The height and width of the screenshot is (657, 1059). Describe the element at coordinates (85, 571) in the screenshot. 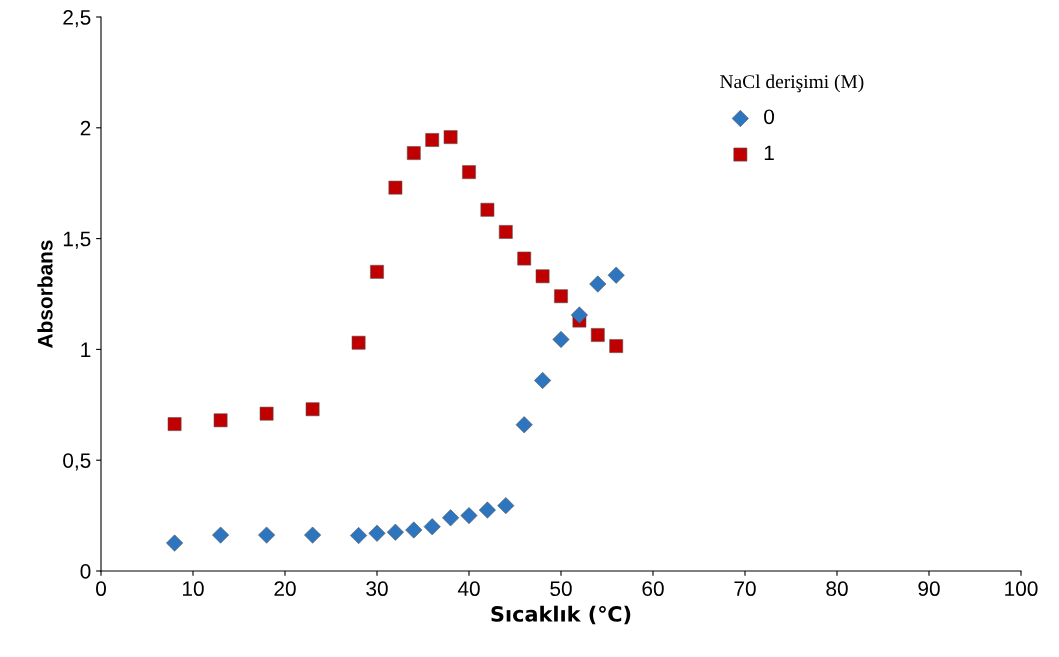

I see `y-tick-label: 0` at that location.